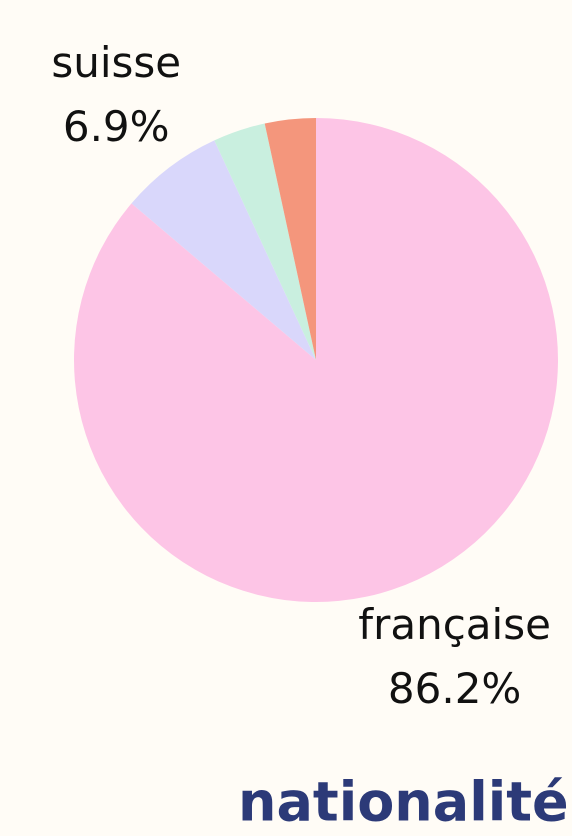 The image size is (572, 836). What do you see at coordinates (116, 126) in the screenshot?
I see `slice-value-label: 6.9%` at bounding box center [116, 126].